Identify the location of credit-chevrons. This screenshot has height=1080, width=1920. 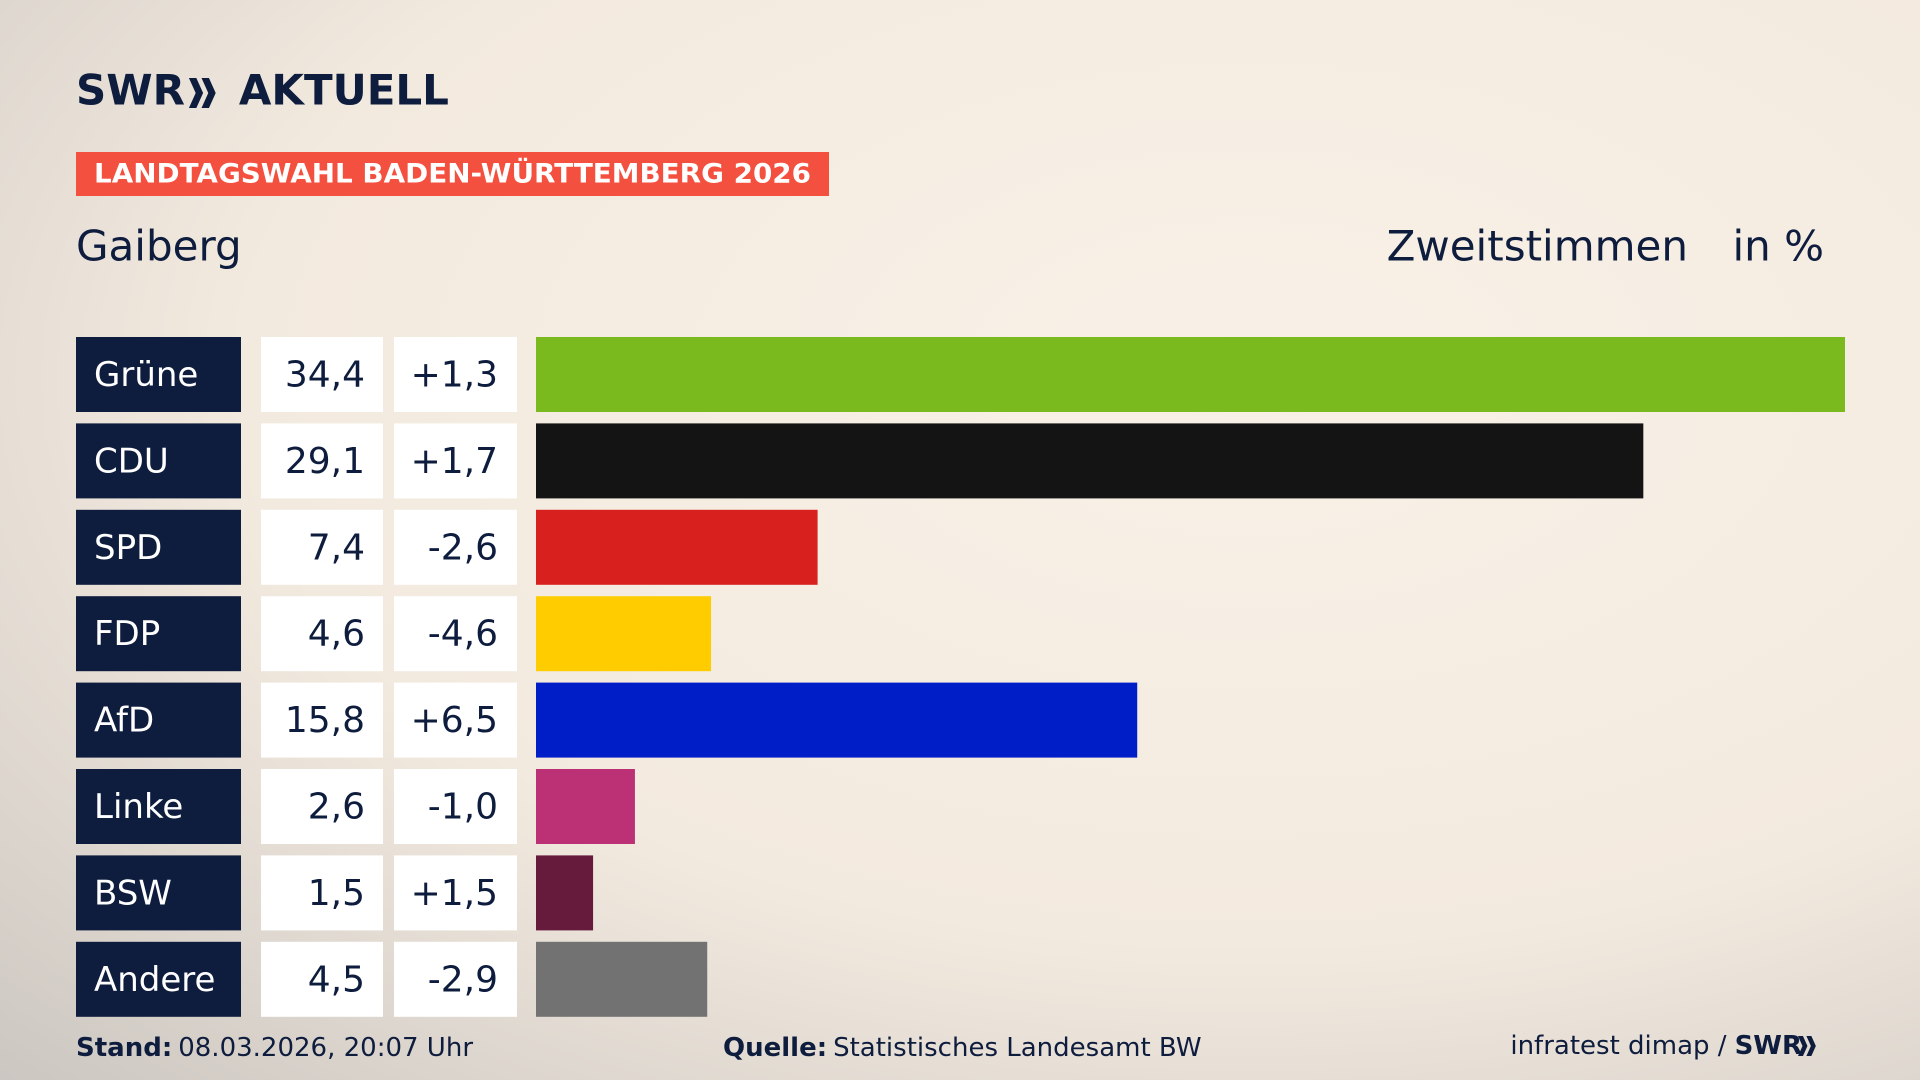
(1807, 1046).